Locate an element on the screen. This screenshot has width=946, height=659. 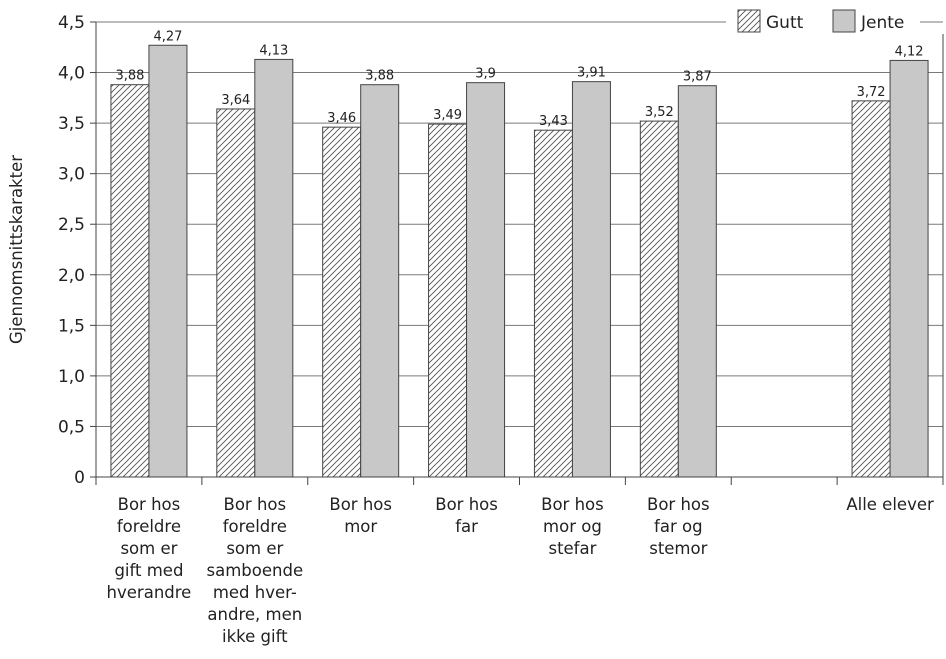
y-tick-label: 3,5 is located at coordinates (71, 124).